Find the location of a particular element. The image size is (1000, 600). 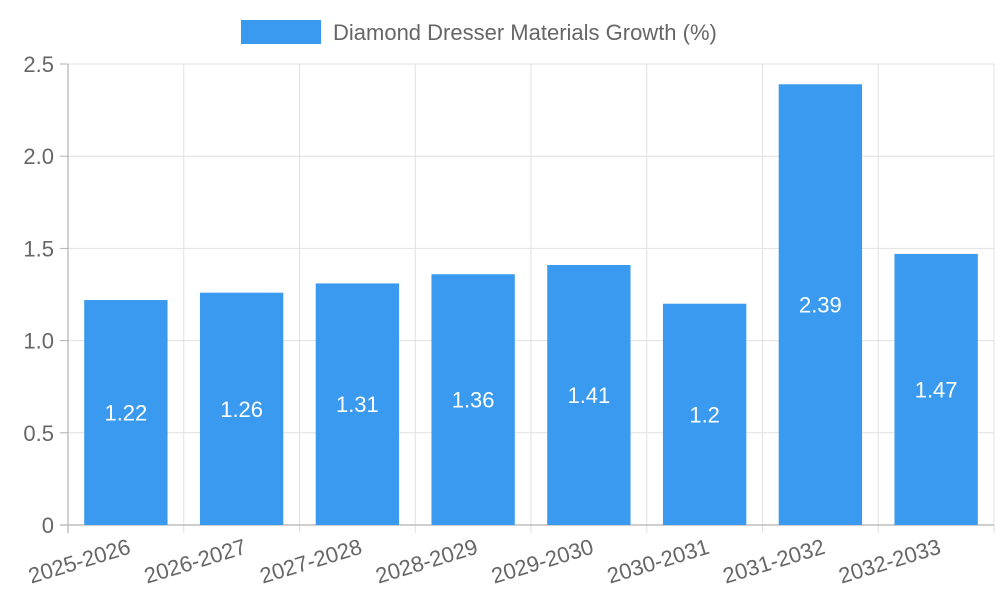

bar-value-label: 2.39 is located at coordinates (820, 305).